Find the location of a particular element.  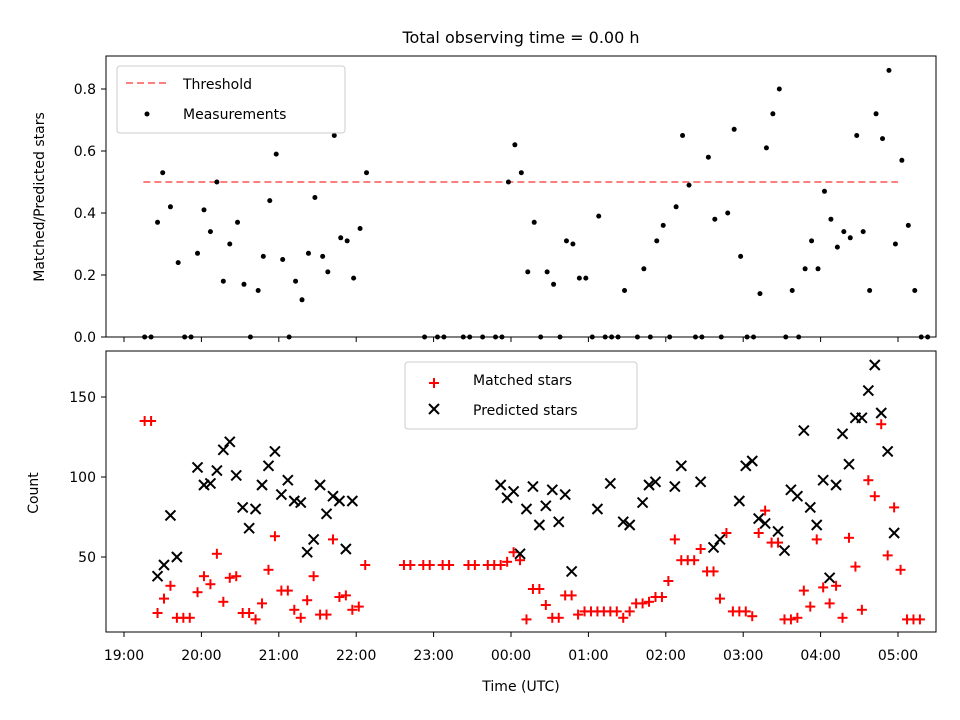

legend-predicted-swatch is located at coordinates (434, 409).